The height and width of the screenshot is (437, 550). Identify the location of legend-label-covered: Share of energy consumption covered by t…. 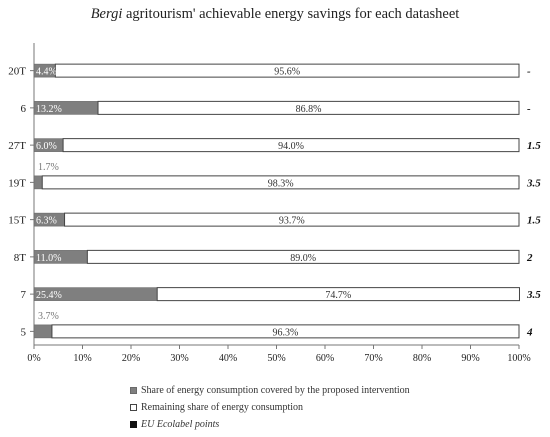
(275, 390).